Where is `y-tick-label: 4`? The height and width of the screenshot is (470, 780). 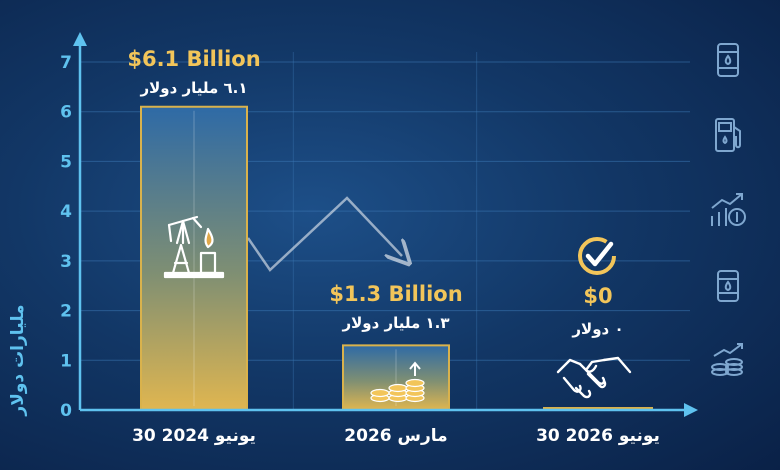
y-tick-label: 4 is located at coordinates (66, 212).